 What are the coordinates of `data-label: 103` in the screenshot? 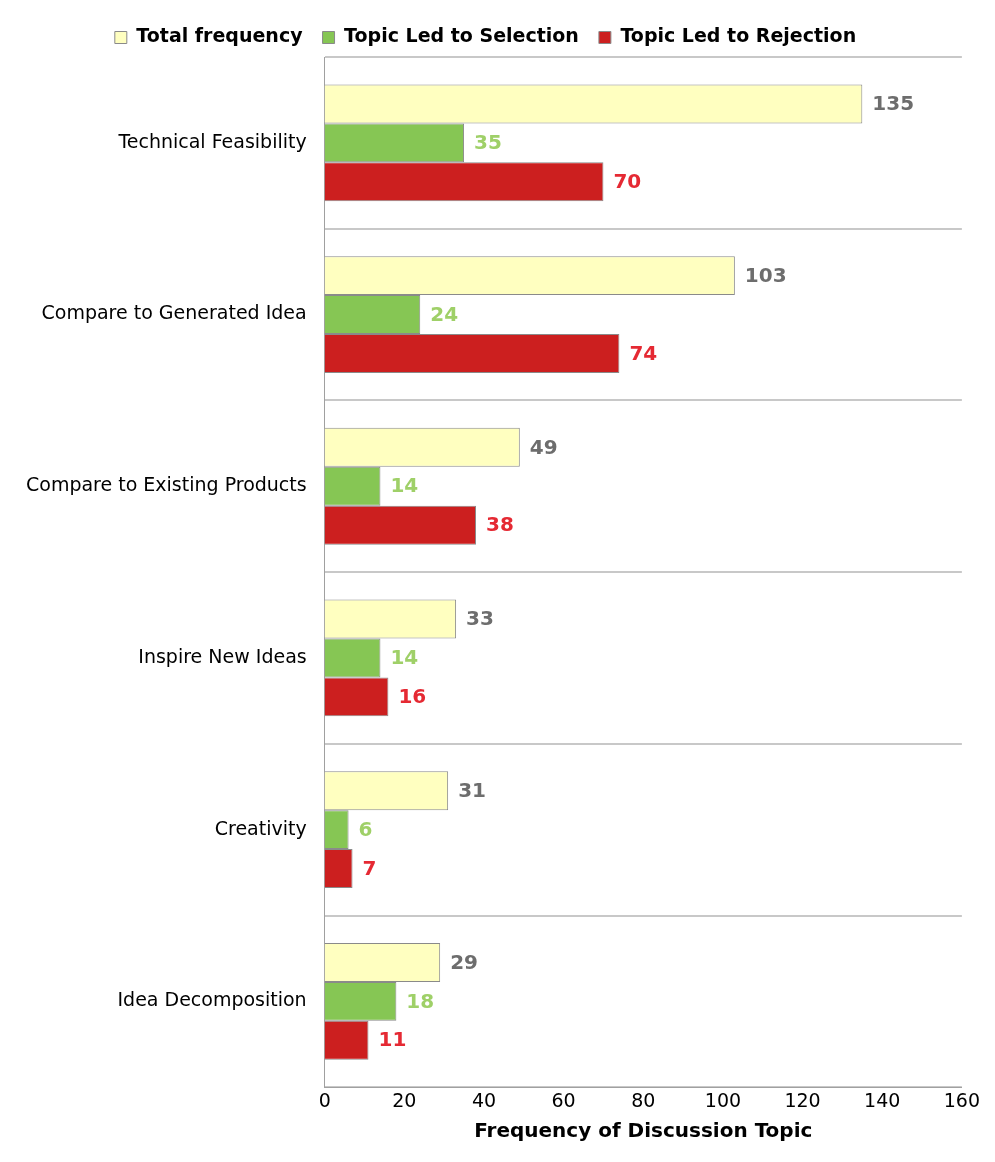 It's located at (765, 274).